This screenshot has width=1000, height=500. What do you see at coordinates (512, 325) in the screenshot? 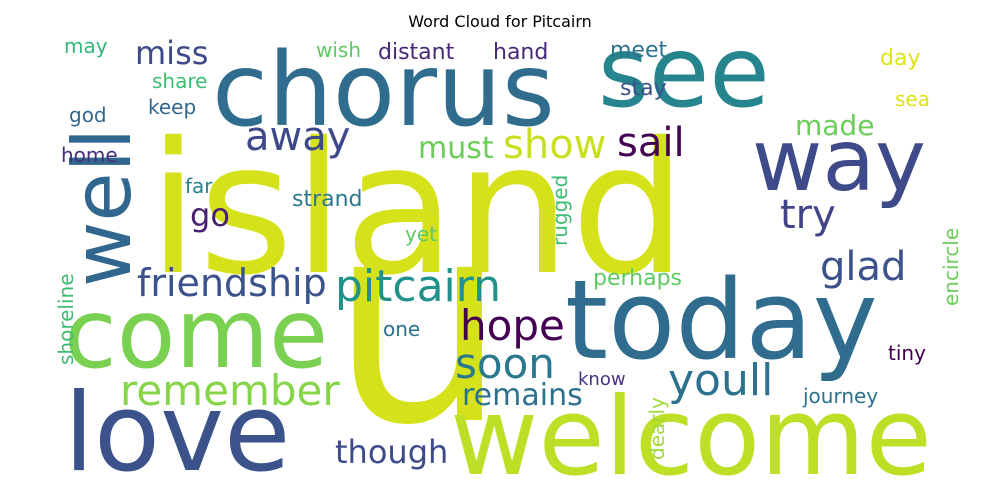
I see `word-hope: hope` at bounding box center [512, 325].